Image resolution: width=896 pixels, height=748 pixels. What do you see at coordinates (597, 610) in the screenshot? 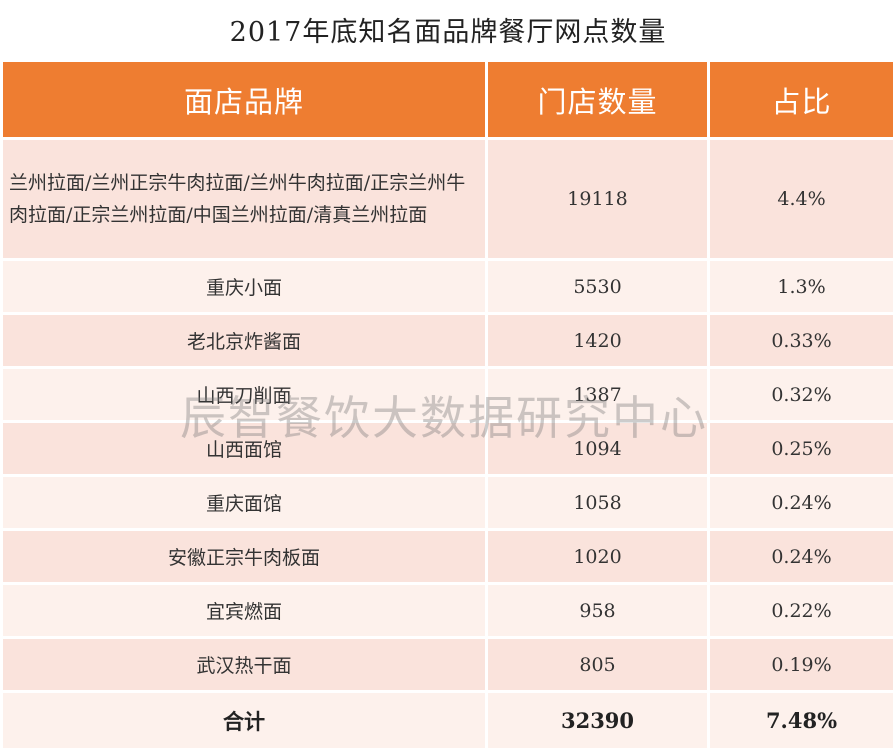
I see `stores-cell: 958` at bounding box center [597, 610].